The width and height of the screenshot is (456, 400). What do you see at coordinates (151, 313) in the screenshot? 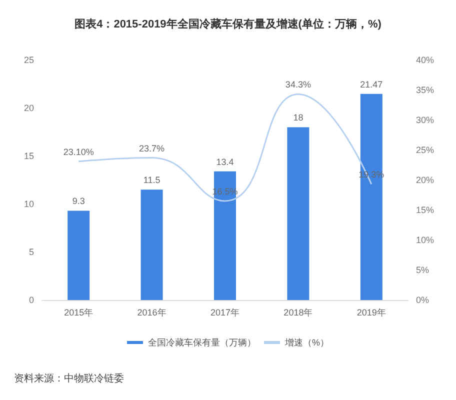
I see `x-tick-label: 2016年` at bounding box center [151, 313].